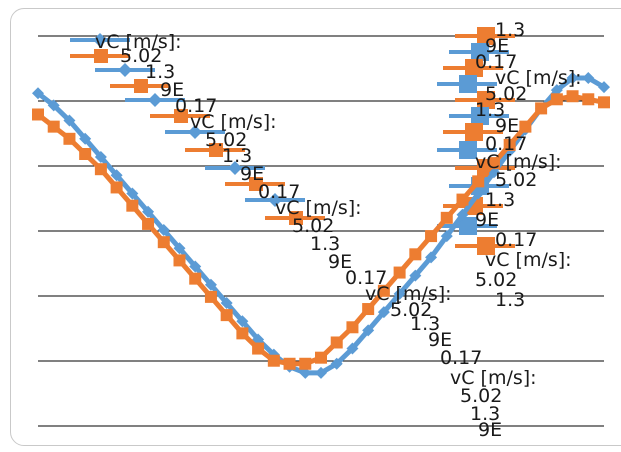 The height and width of the screenshot is (452, 621). I want to click on data-label-18: 9E, so click(440, 340).